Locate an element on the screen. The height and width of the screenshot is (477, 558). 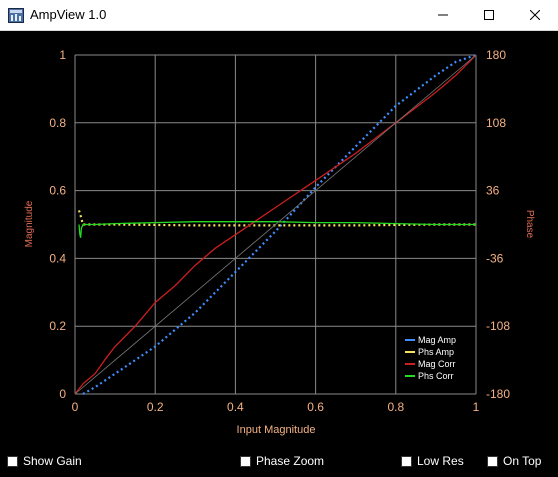
phase-zoom-label: Phase Zoom is located at coordinates (290, 461).